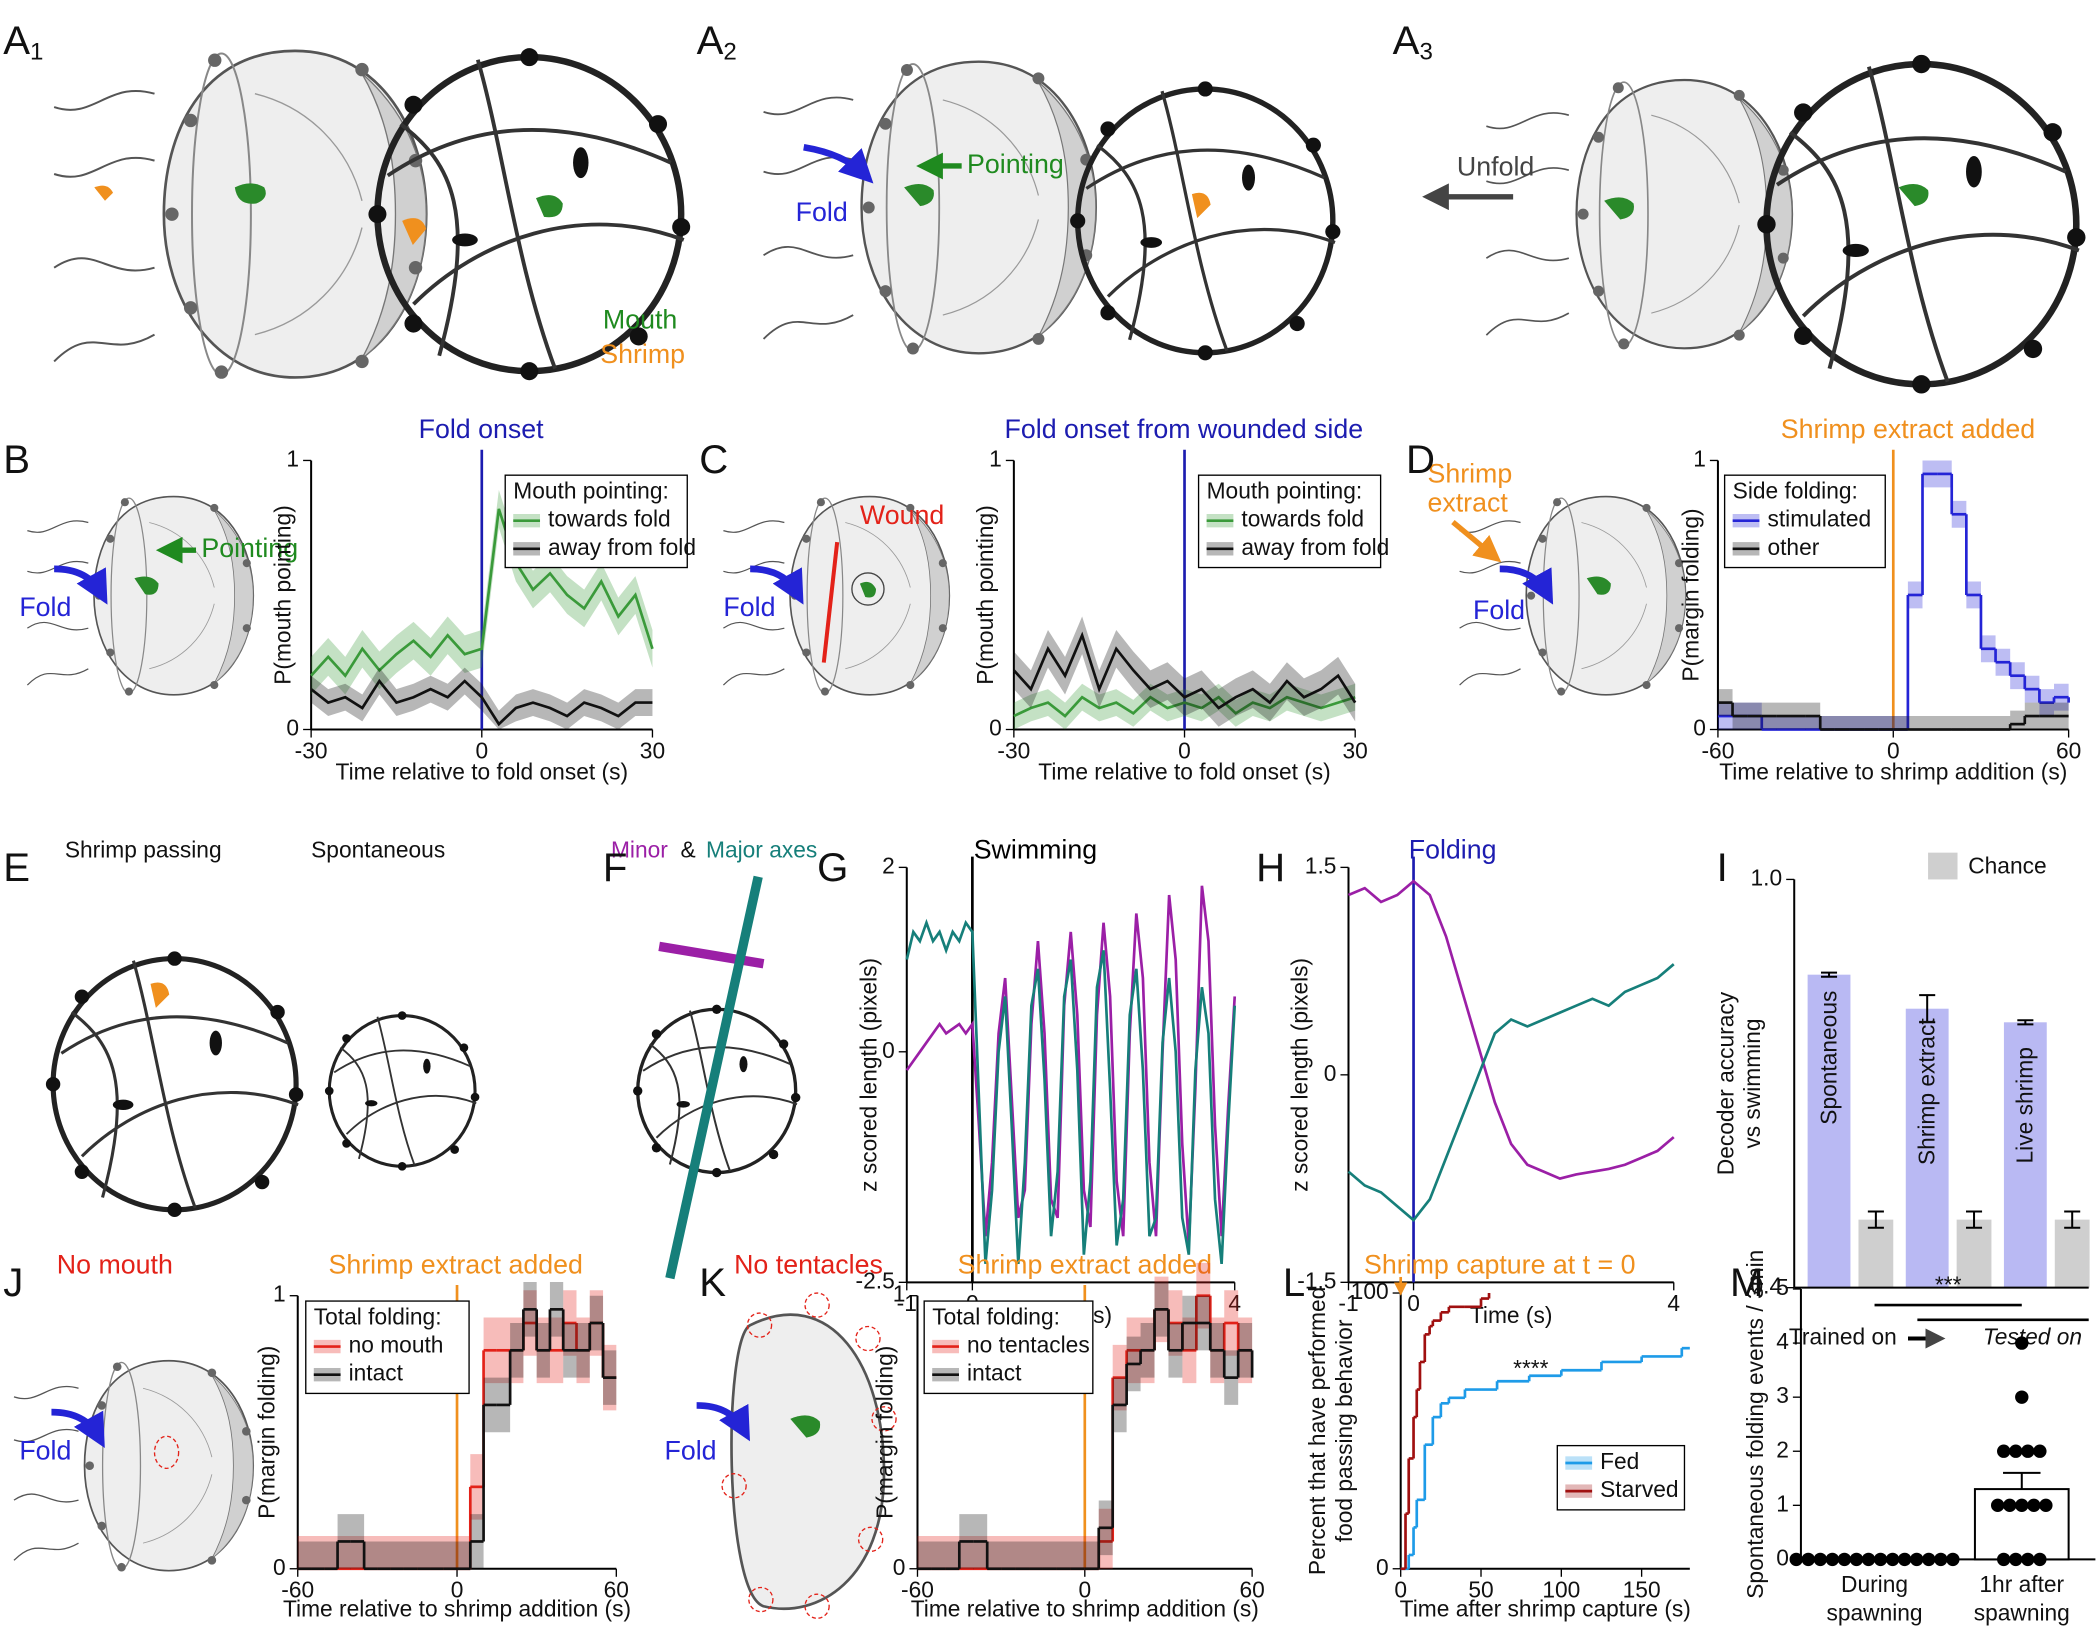 The height and width of the screenshot is (1629, 2100). I want to click on label: Spontaneous, so click(378, 849).